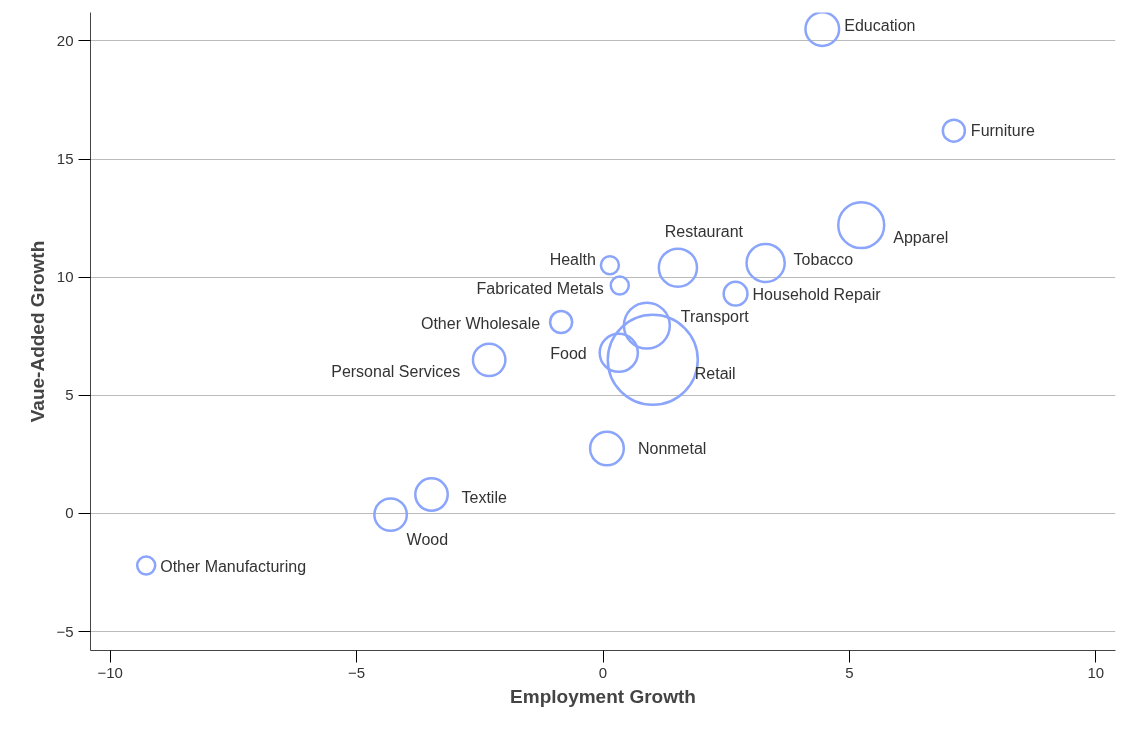 The image size is (1125, 740). What do you see at coordinates (69, 395) in the screenshot?
I see `y-tick-label: 5` at bounding box center [69, 395].